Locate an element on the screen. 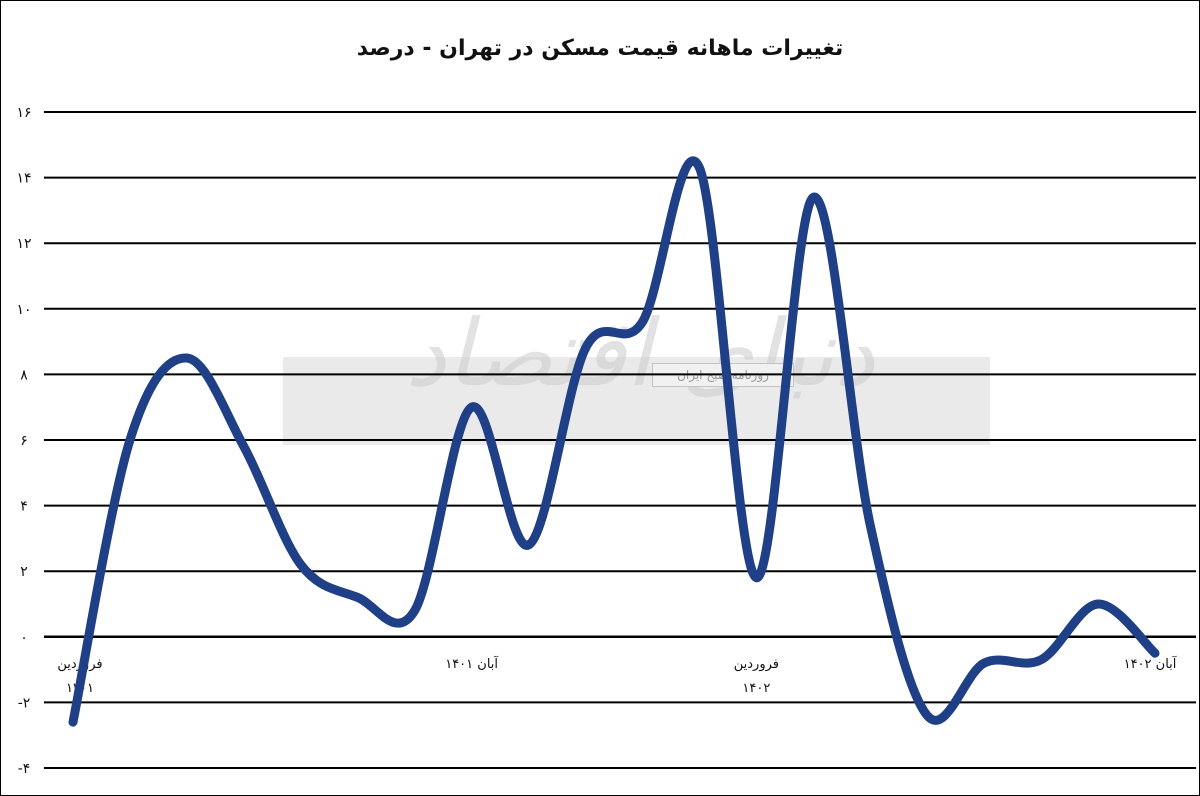 This screenshot has width=1200, height=796. y-tick-label: ۴ is located at coordinates (24, 507).